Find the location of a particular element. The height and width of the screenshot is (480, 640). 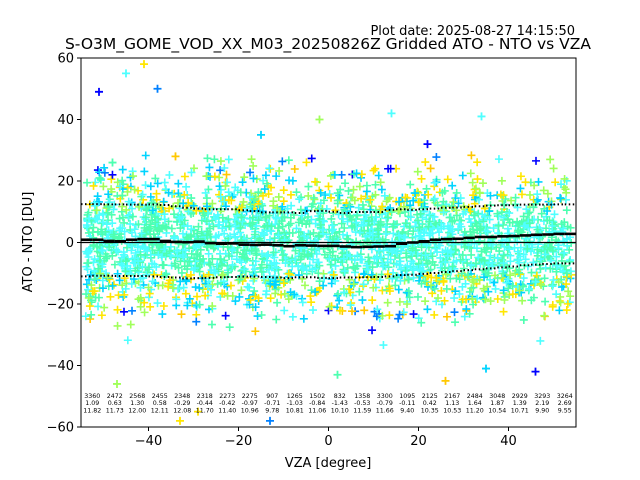

bin-mean: 0.63 is located at coordinates (115, 403).